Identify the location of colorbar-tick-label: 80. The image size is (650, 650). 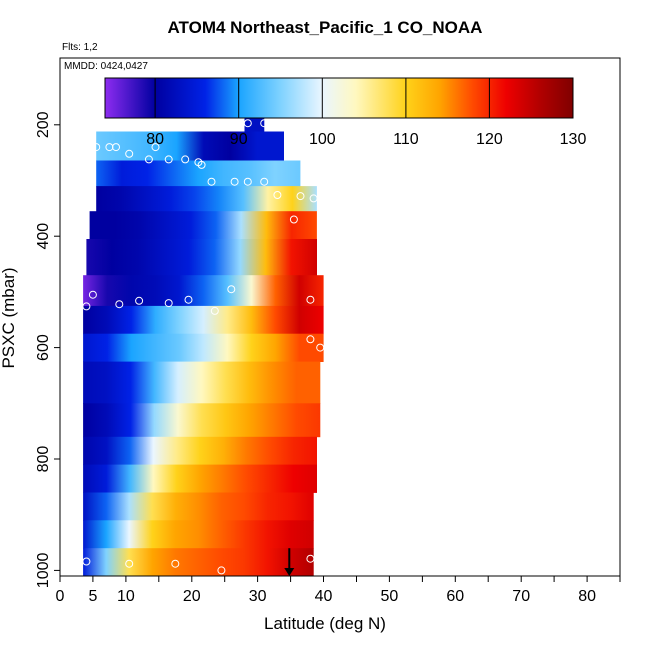
(155, 139).